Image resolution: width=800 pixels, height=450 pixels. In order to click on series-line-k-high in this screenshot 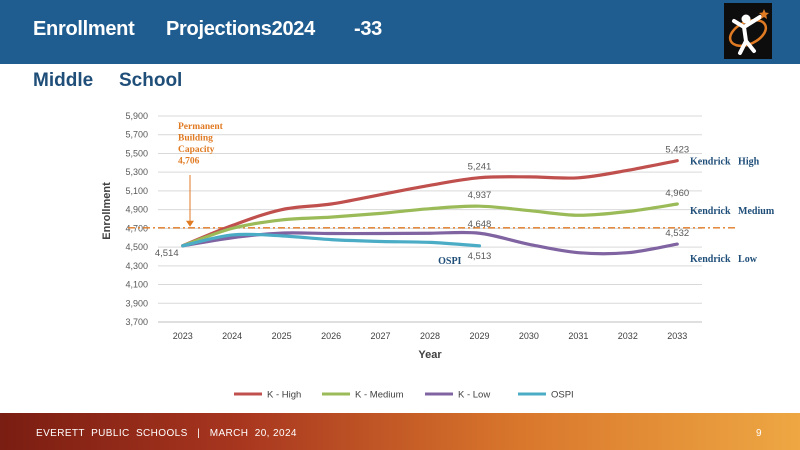, I will do `click(430, 203)`.